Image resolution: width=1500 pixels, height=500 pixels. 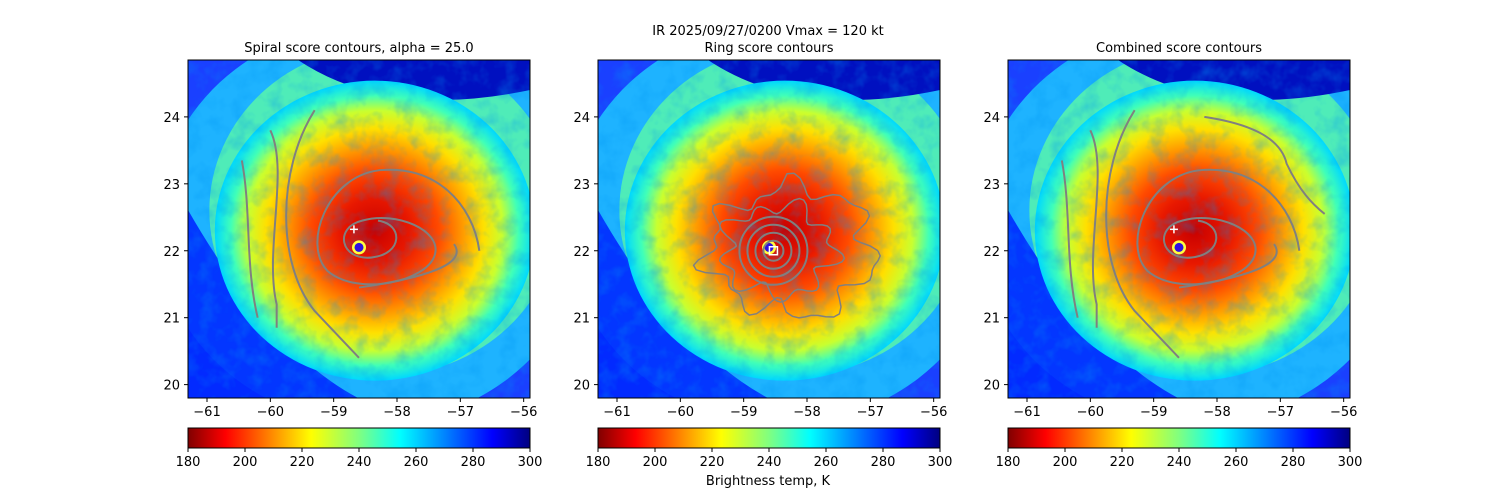 What do you see at coordinates (883, 462) in the screenshot?
I see `colorbar-tick-label: 280` at bounding box center [883, 462].